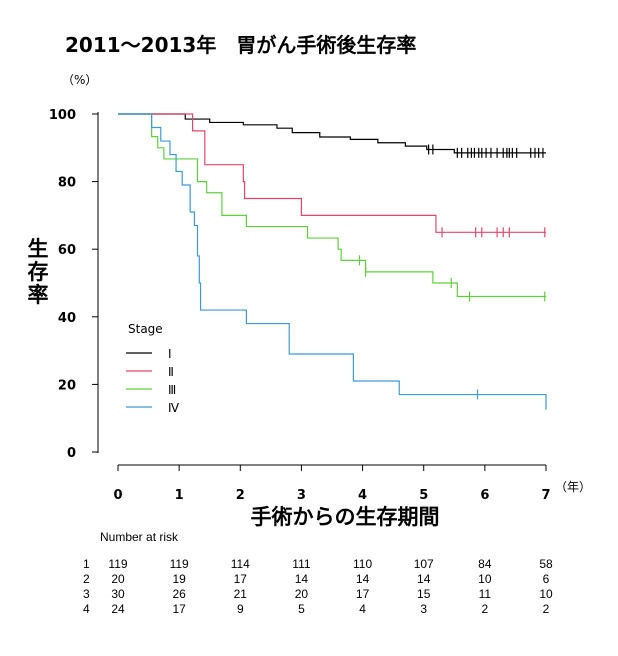  Describe the element at coordinates (240, 609) in the screenshot. I see `risk-cell: 9` at that location.